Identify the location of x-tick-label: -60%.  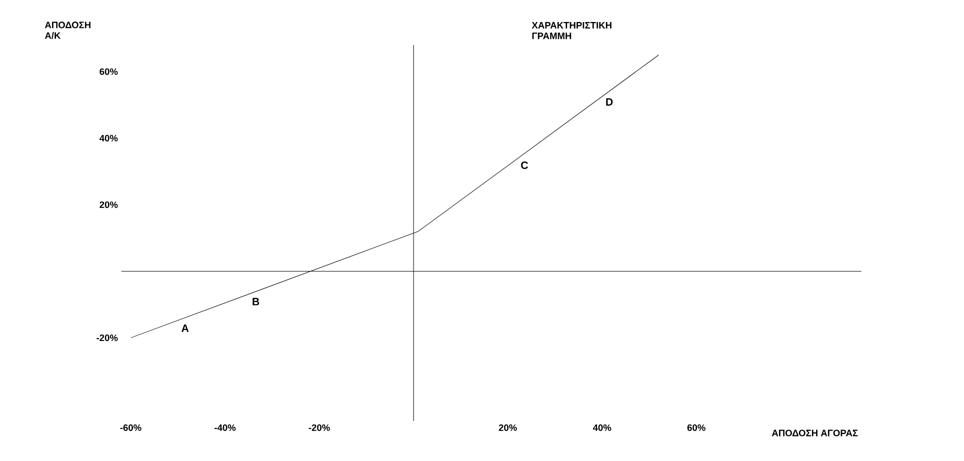
(131, 427).